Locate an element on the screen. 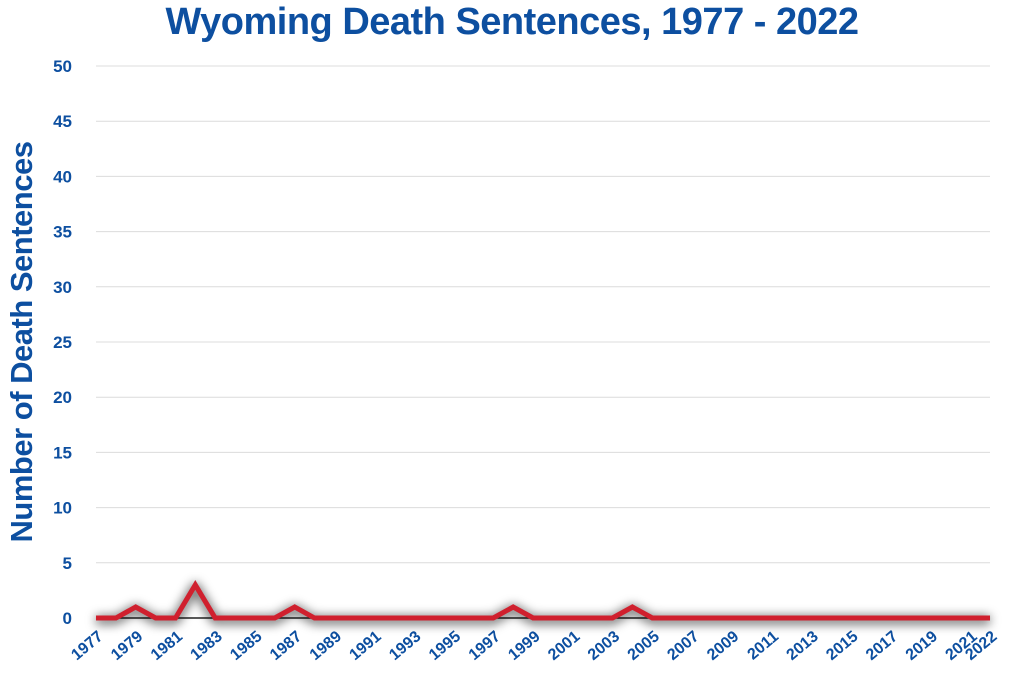 This screenshot has height=683, width=1024. x-tick-label: 2011 is located at coordinates (764, 645).